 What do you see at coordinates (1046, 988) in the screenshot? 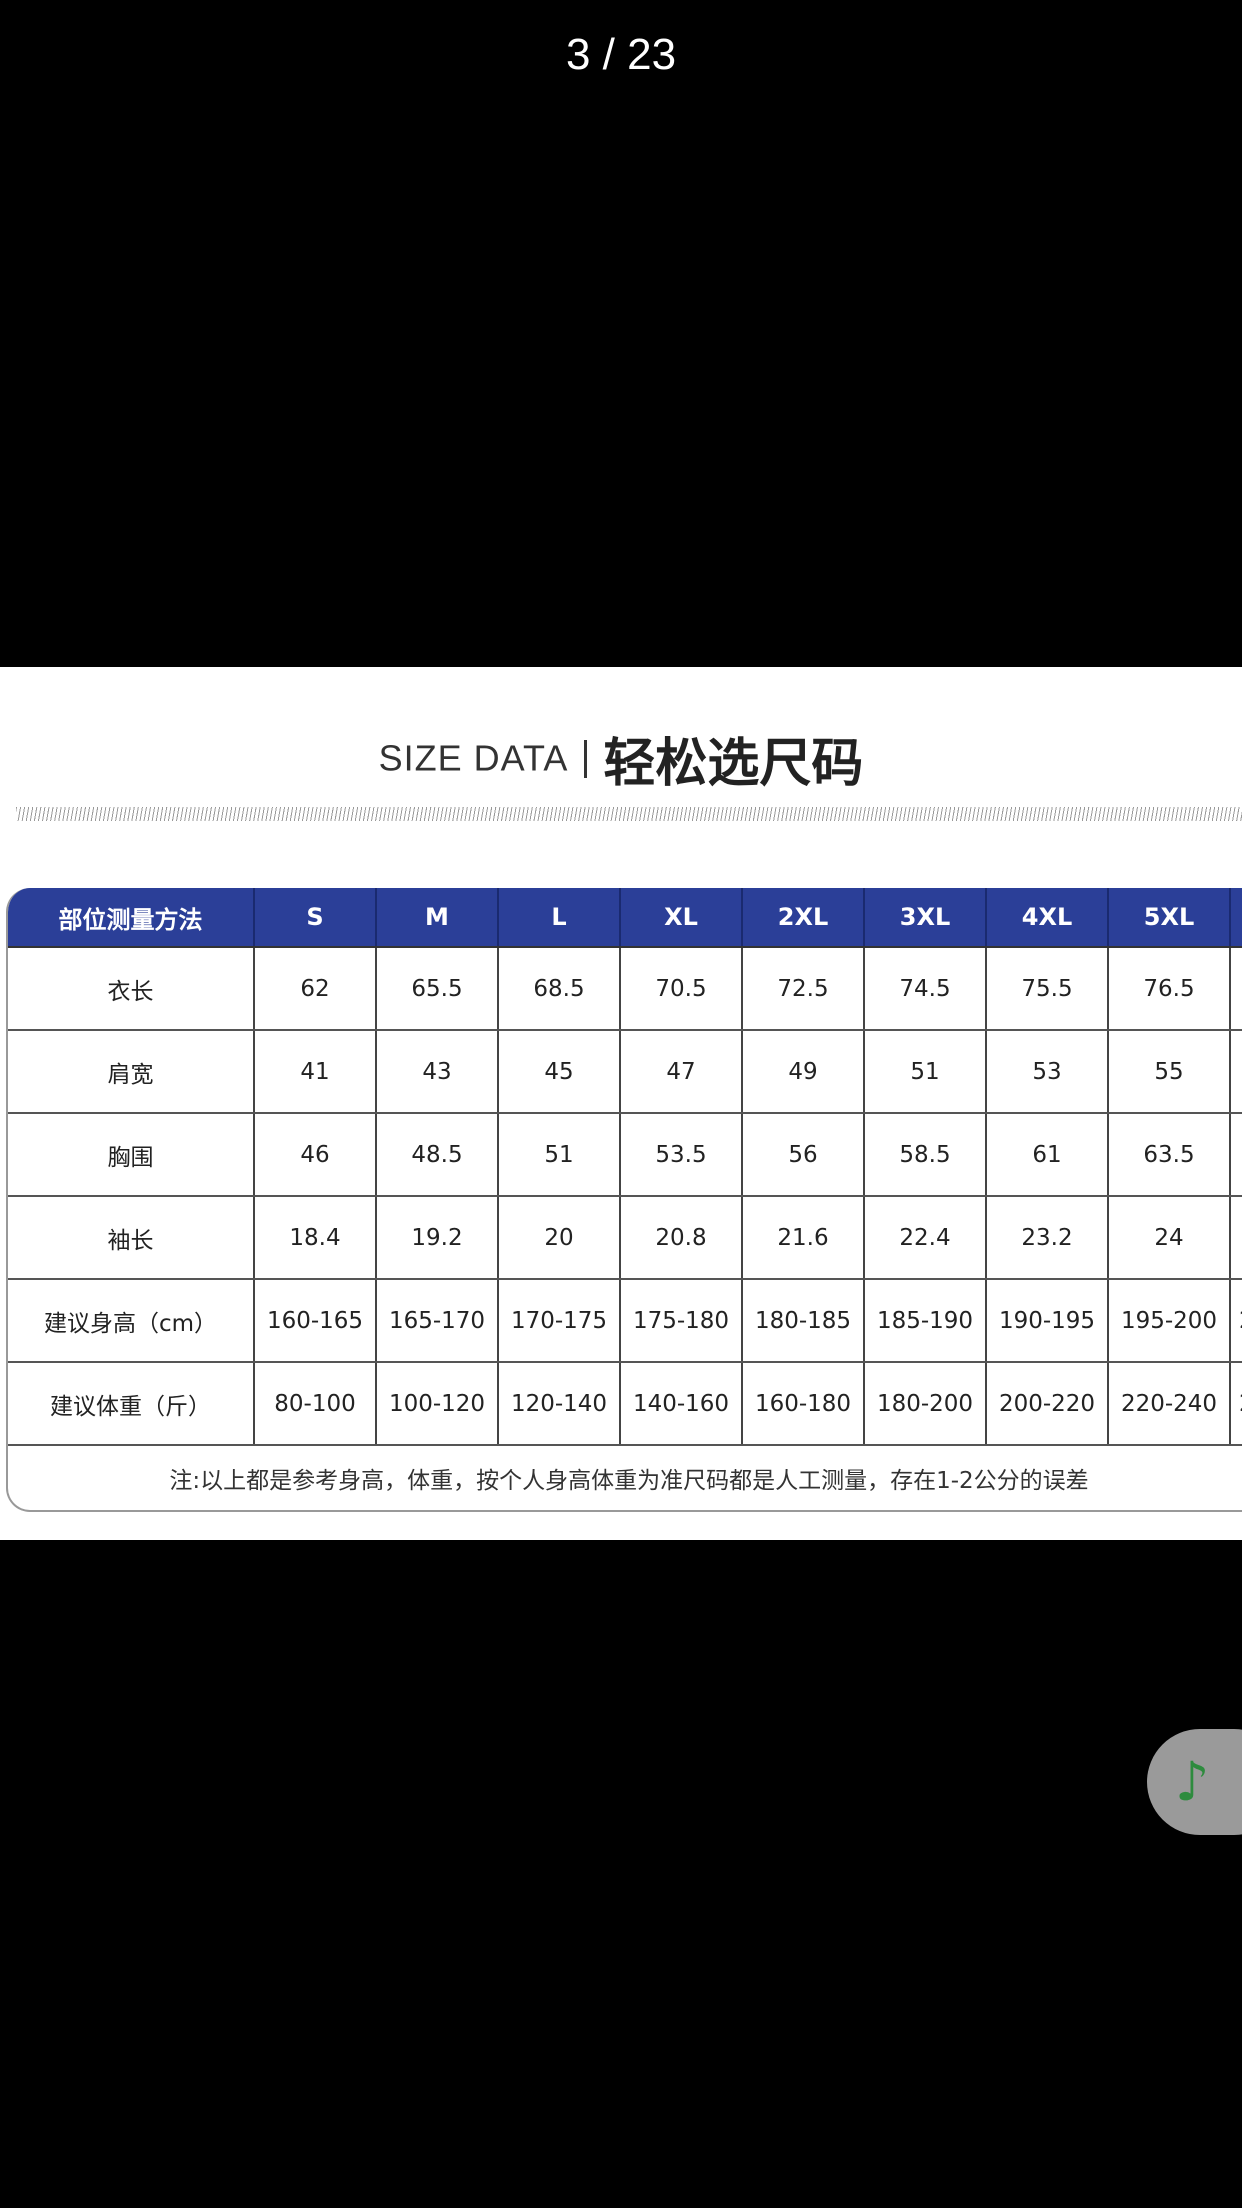
I see `table-cell: 75.5` at bounding box center [1046, 988].